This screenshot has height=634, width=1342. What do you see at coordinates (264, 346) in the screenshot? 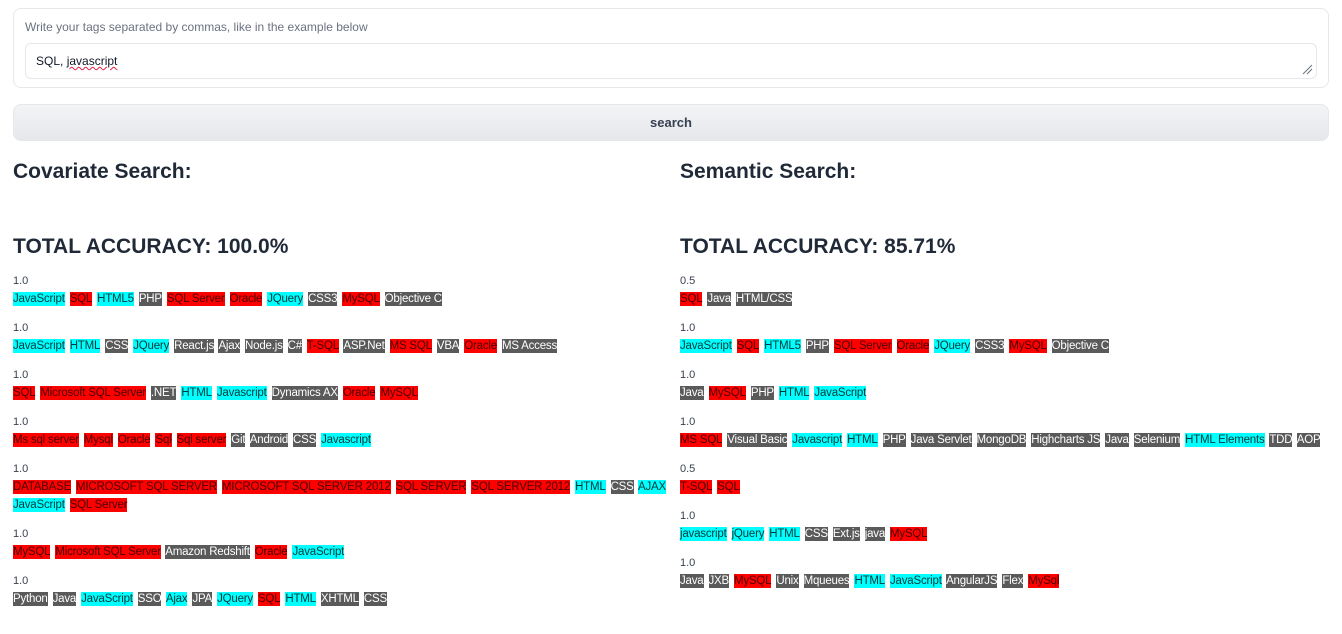
I see `tag-chip: Node.js` at bounding box center [264, 346].